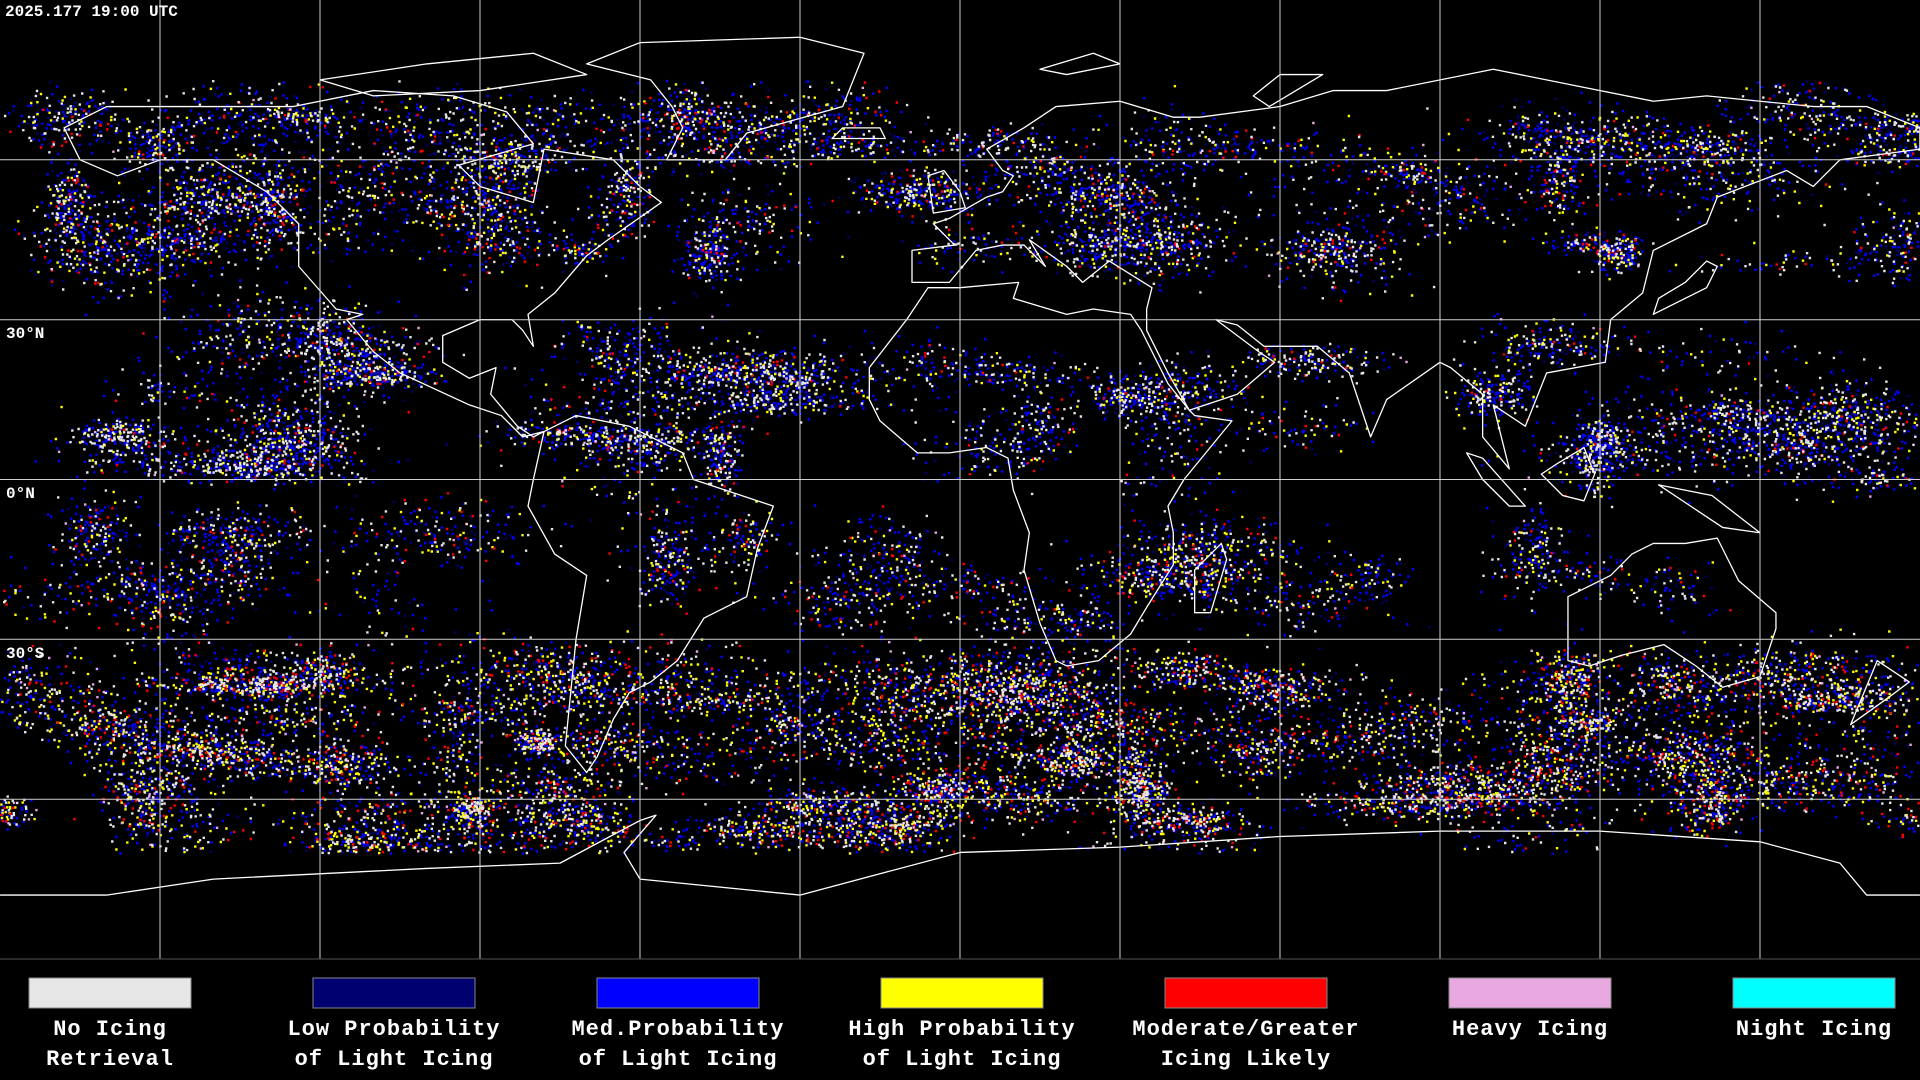 This screenshot has height=1080, width=1920. I want to click on africa, so click(1050, 474).